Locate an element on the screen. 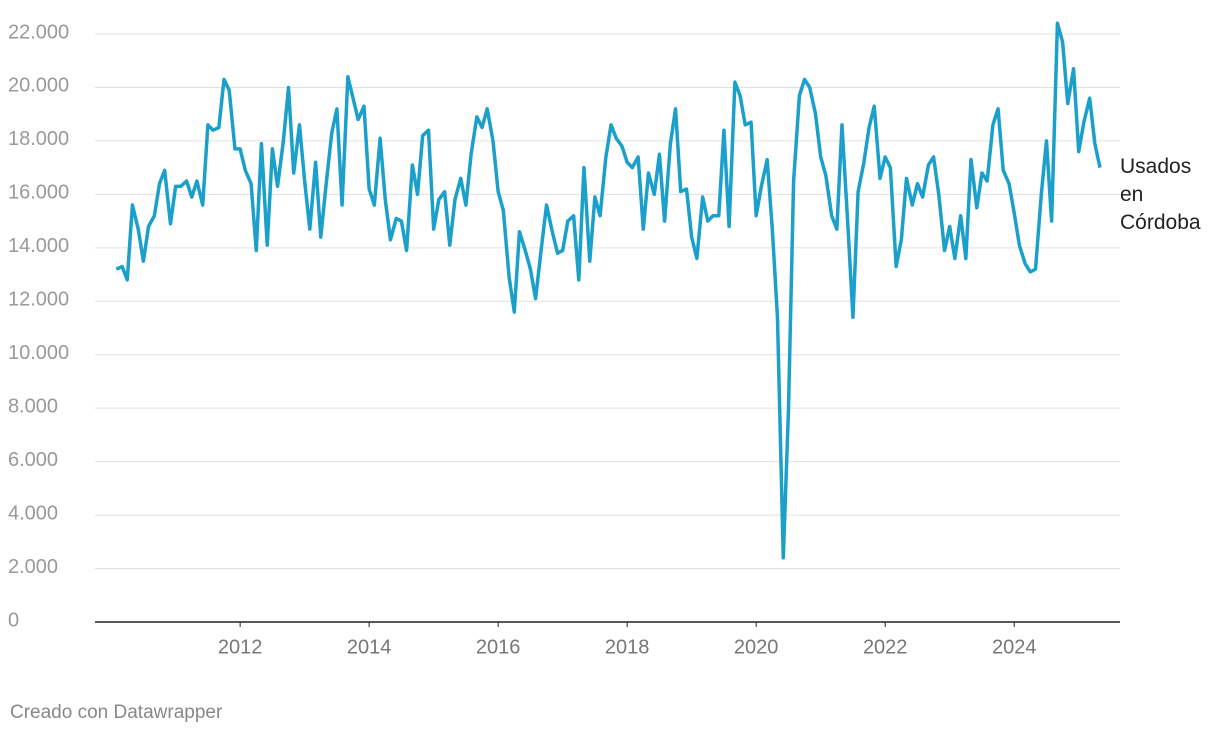 The image size is (1220, 738). x-tick-label: 2018 is located at coordinates (627, 647).